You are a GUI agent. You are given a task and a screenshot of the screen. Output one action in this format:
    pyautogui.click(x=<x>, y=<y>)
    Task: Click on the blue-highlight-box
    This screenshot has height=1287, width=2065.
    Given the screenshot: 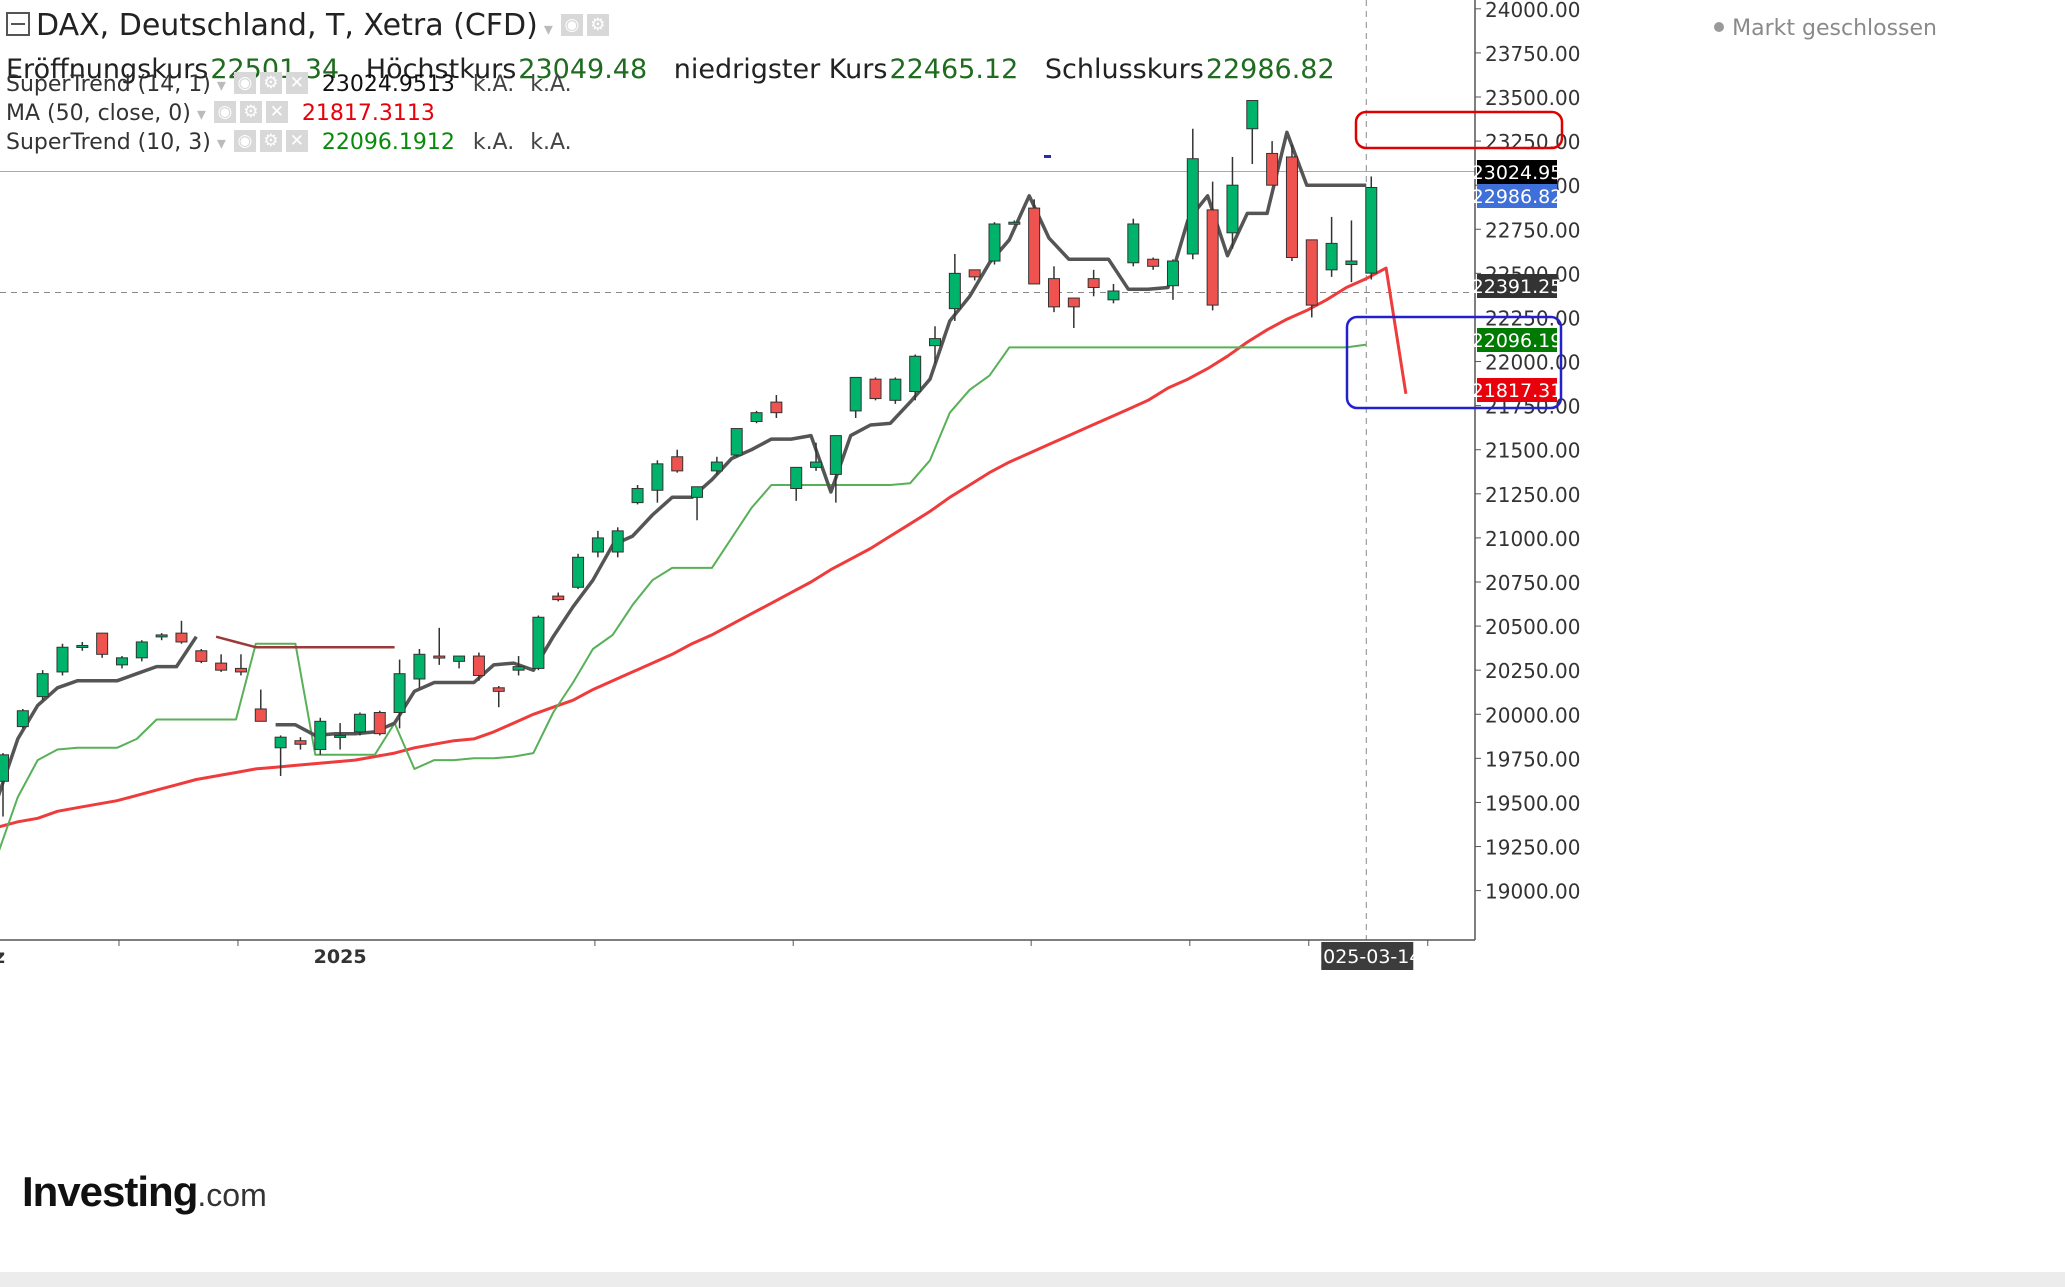 What is the action you would take?
    pyautogui.click(x=1454, y=362)
    